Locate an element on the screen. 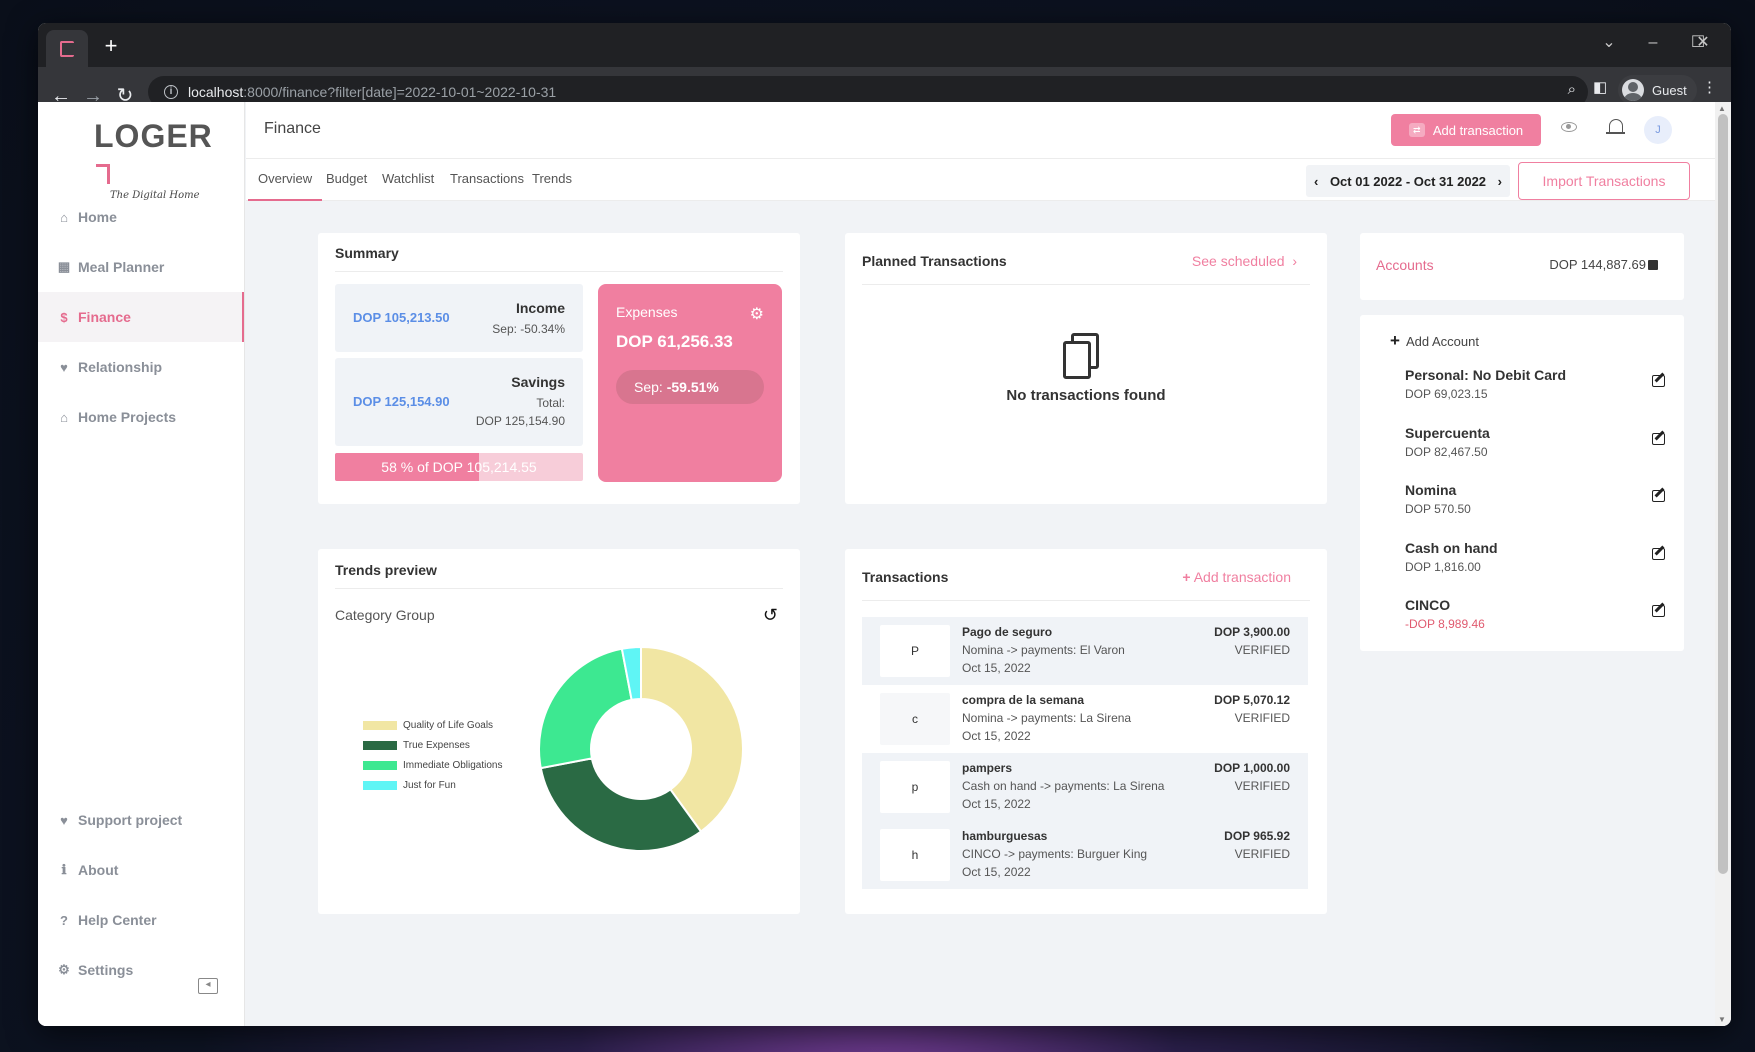 This screenshot has width=1755, height=1052. date-range-picker: ‹ Oct 01 2022 - Oct 31 2022 › is located at coordinates (1408, 181).